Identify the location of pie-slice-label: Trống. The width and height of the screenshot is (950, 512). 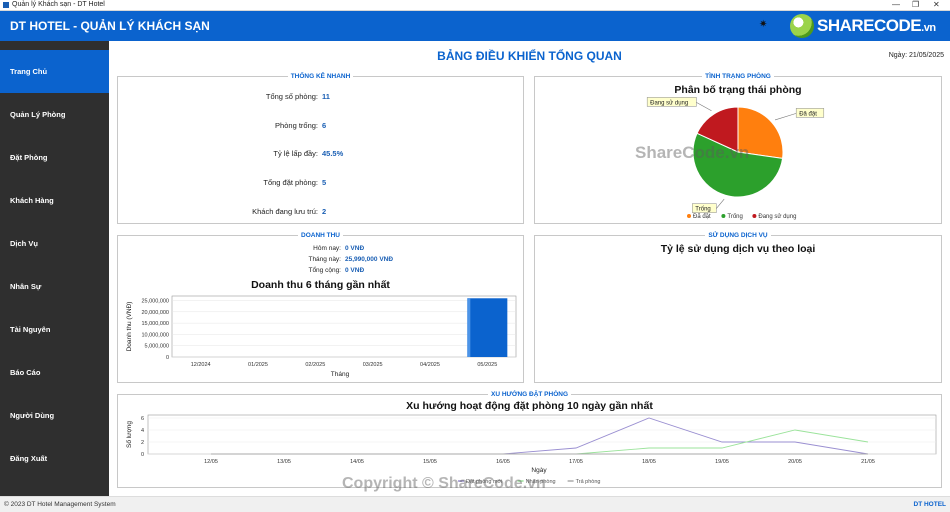
(702, 210).